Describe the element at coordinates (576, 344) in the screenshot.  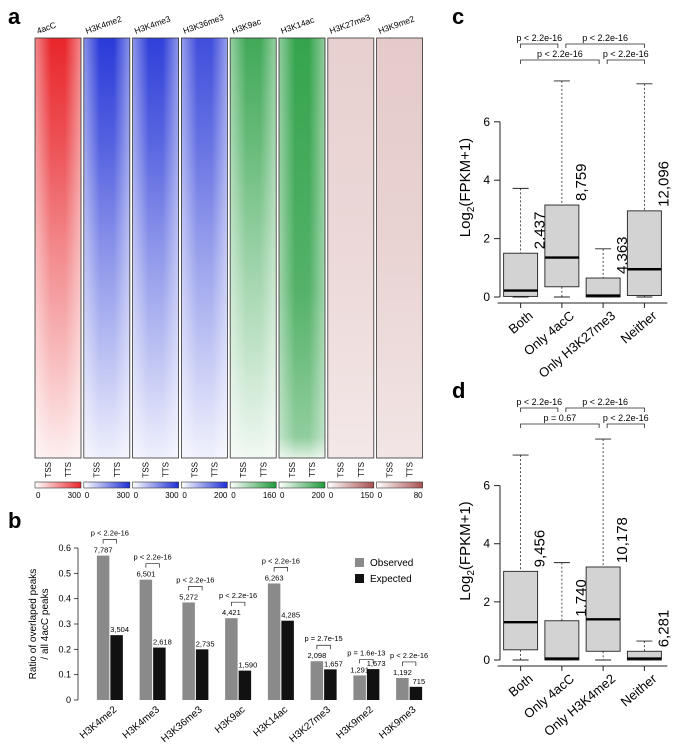
I see `x-tick-label: Only H3K27me3` at that location.